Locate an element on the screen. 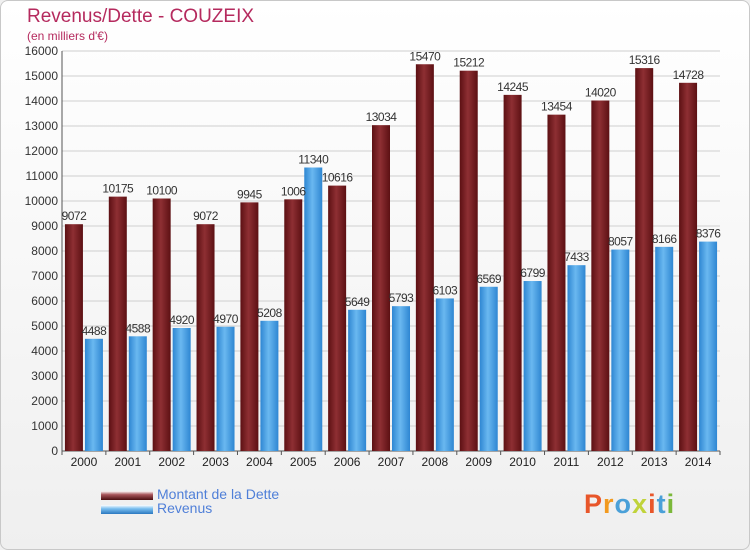 This screenshot has width=750, height=550. data-label-dette: 10100 is located at coordinates (162, 191).